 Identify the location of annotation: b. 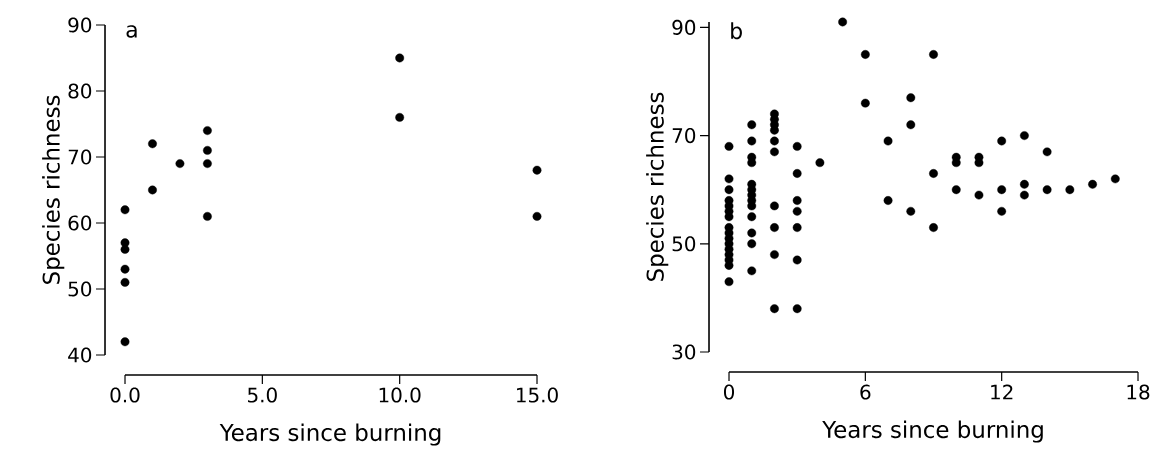
(736, 31).